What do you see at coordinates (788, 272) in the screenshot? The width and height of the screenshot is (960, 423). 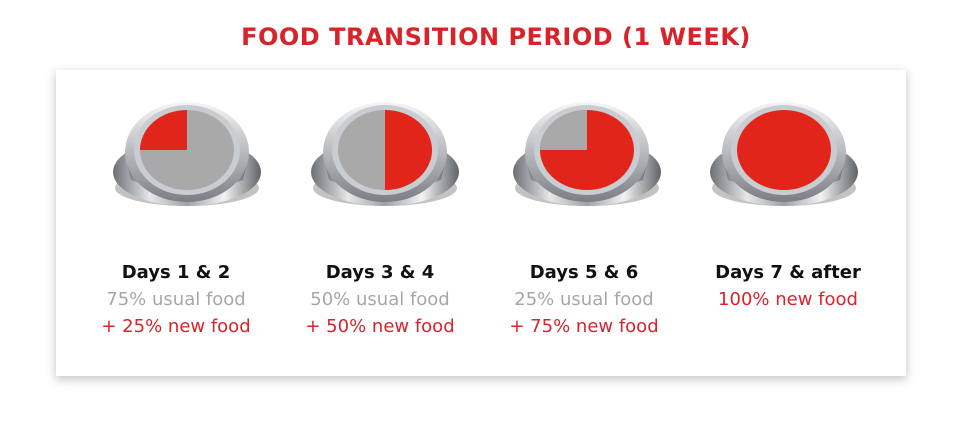 I see `days-label: Days 7 & after` at bounding box center [788, 272].